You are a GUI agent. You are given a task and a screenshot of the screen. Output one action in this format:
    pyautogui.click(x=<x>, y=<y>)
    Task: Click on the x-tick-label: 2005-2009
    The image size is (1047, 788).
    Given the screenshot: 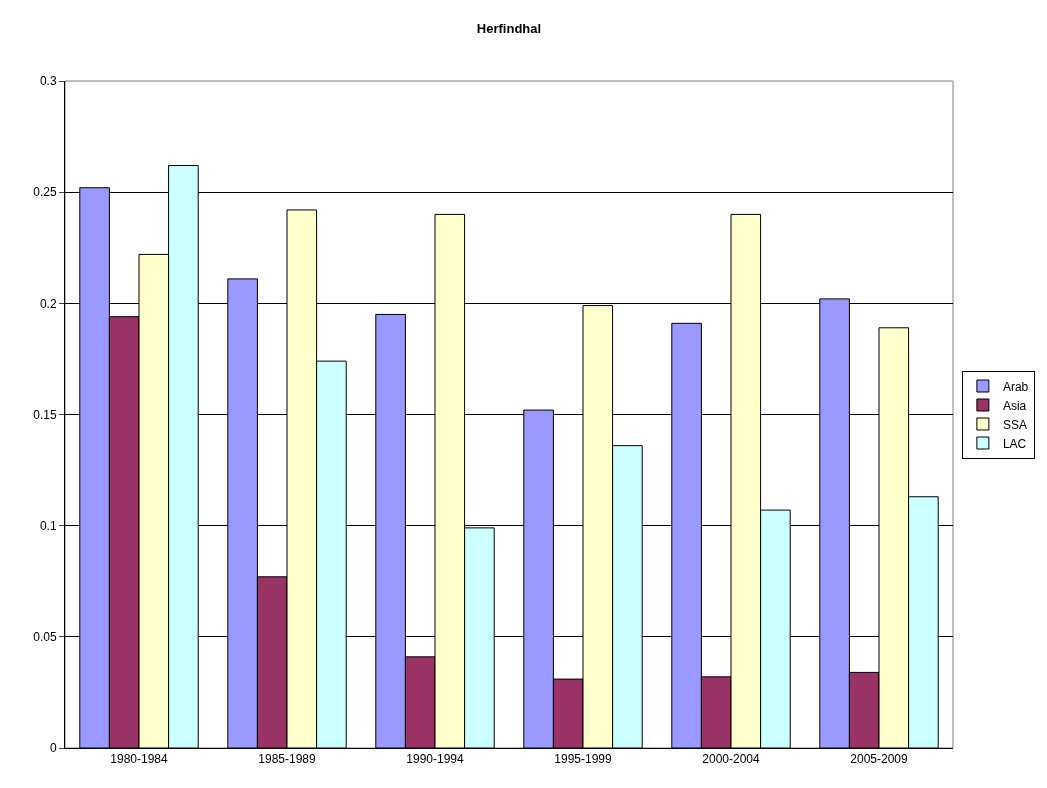 What is the action you would take?
    pyautogui.click(x=879, y=759)
    